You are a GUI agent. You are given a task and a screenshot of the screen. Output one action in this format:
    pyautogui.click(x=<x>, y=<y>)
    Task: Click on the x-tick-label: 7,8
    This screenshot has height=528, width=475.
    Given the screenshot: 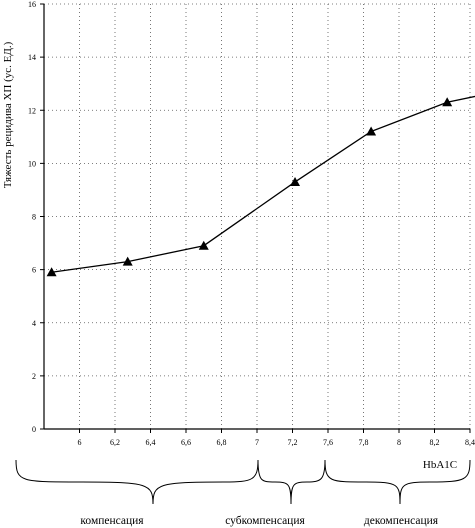 What is the action you would take?
    pyautogui.click(x=364, y=442)
    